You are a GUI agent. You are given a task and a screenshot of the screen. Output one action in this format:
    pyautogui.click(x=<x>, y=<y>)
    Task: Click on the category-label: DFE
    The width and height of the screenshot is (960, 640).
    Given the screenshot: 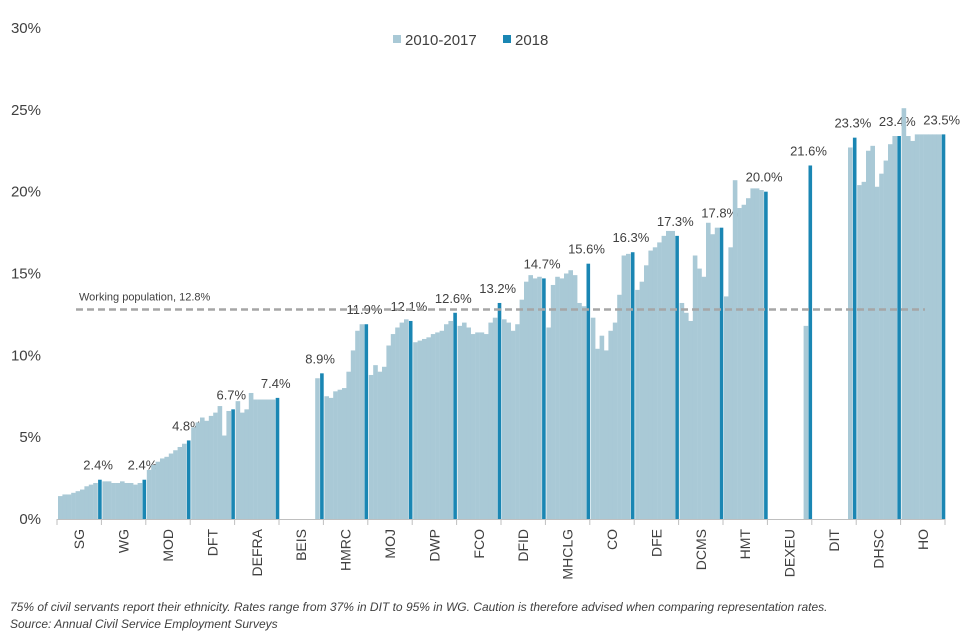 What is the action you would take?
    pyautogui.click(x=656, y=543)
    